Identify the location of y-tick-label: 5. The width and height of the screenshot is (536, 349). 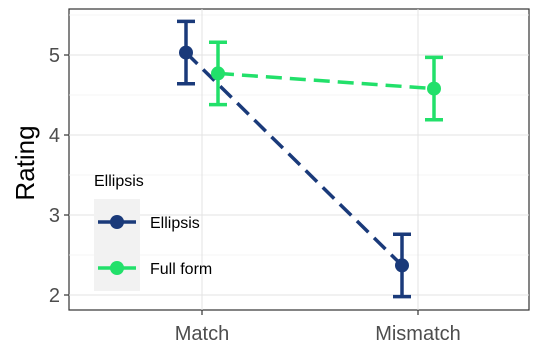
(54, 56).